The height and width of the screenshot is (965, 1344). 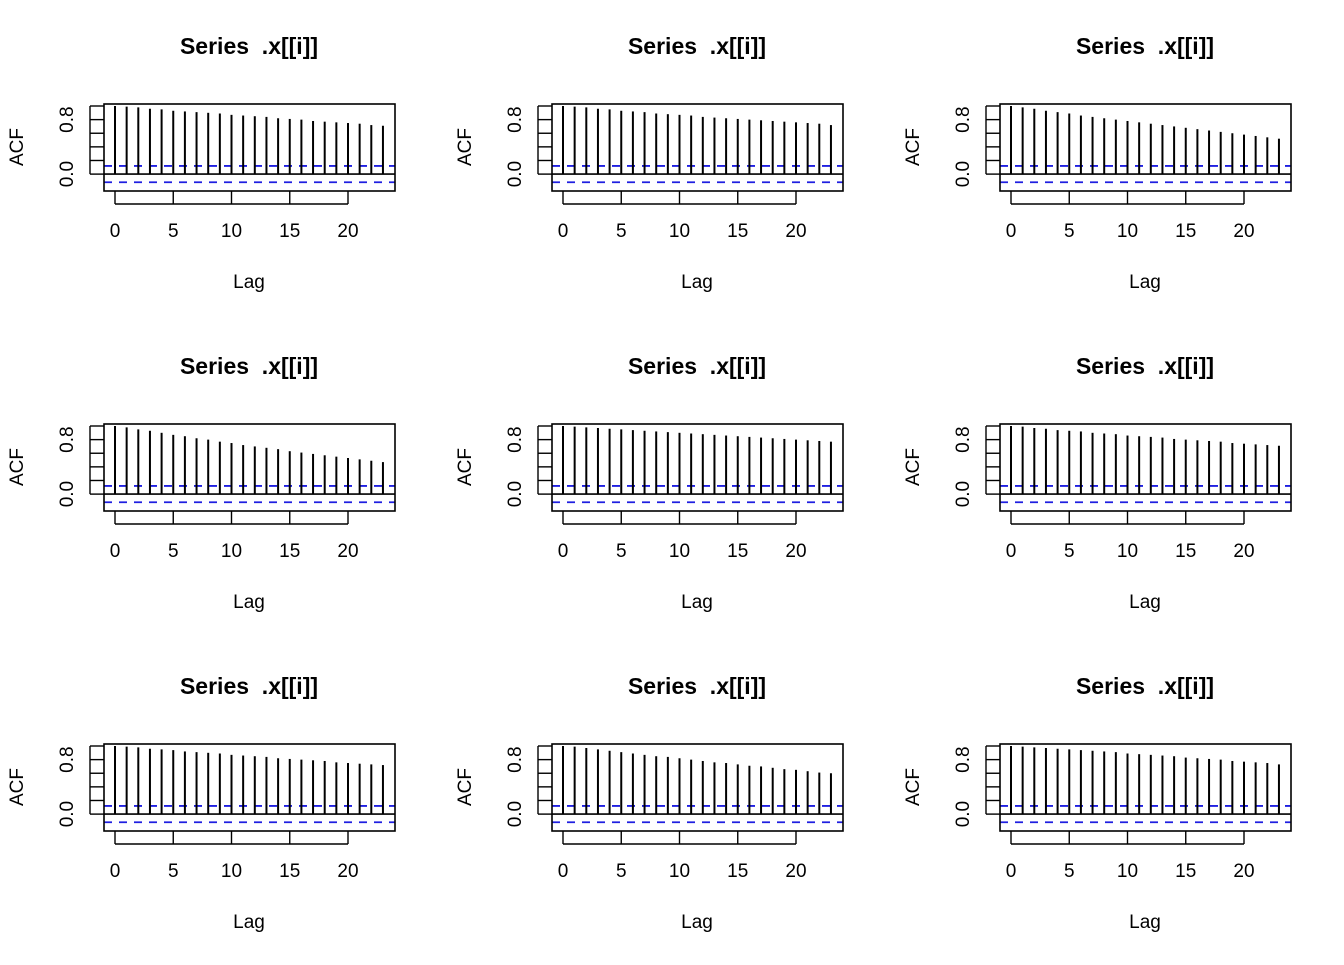 I want to click on acf-panel-3: Series .x[[i]] 0.0 0.8 0 5 10 15 20 Lag ACF, so click(x=1097, y=163).